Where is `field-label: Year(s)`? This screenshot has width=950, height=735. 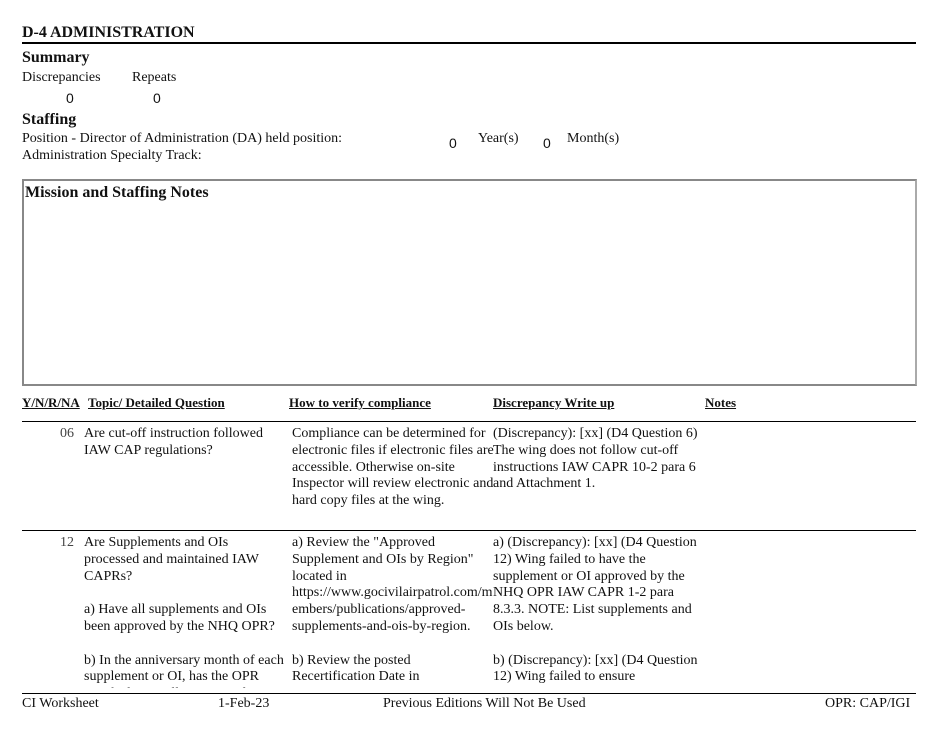 field-label: Year(s) is located at coordinates (498, 138).